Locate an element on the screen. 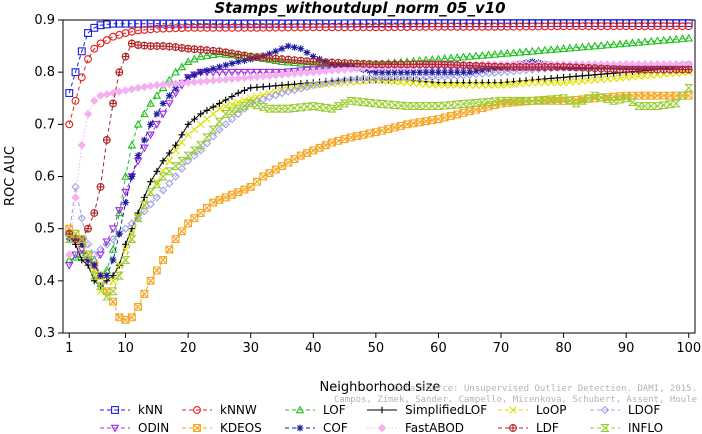 The width and height of the screenshot is (702, 434). y-tick-label: 0.8 is located at coordinates (44, 72).